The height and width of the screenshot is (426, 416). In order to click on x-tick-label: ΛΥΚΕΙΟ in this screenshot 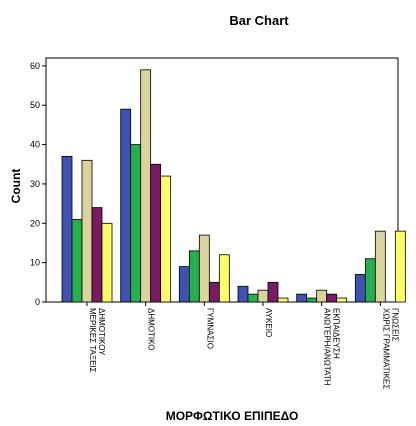, I will do `click(268, 322)`.